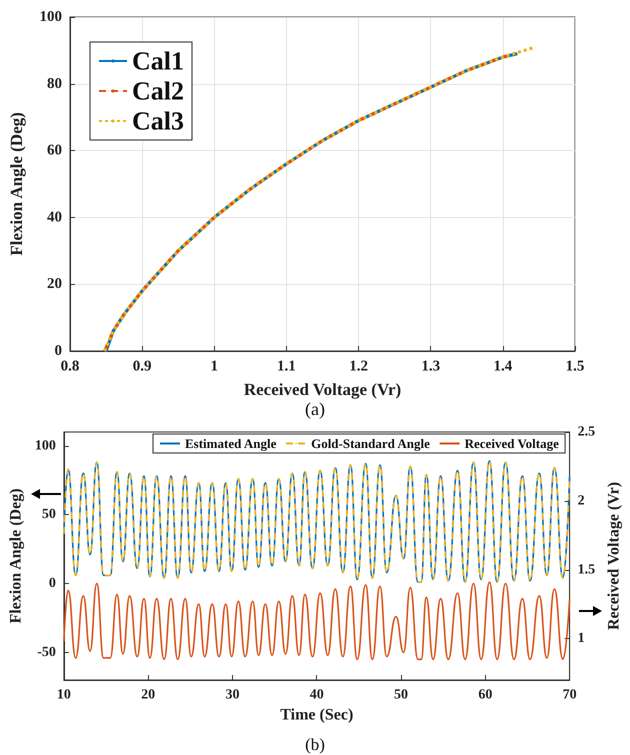  I want to click on x-tick-label: 0.8, so click(70, 366).